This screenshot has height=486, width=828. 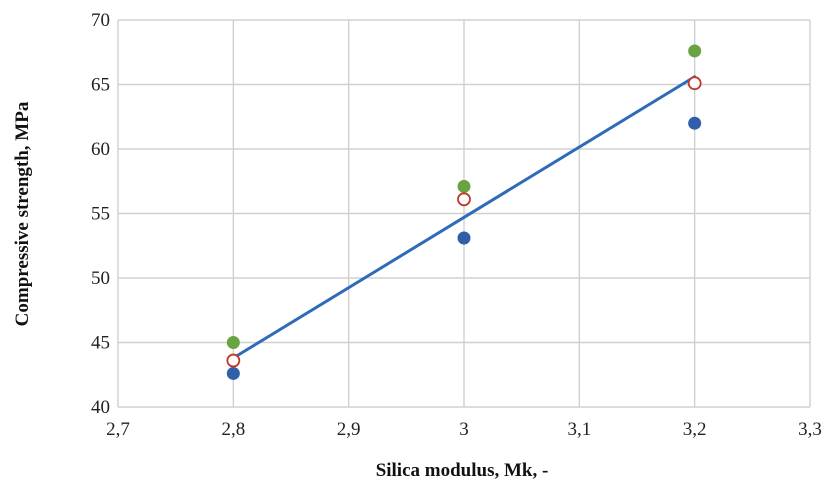 I want to click on y-axis-title: Compressive strength, MPa, so click(x=22, y=213).